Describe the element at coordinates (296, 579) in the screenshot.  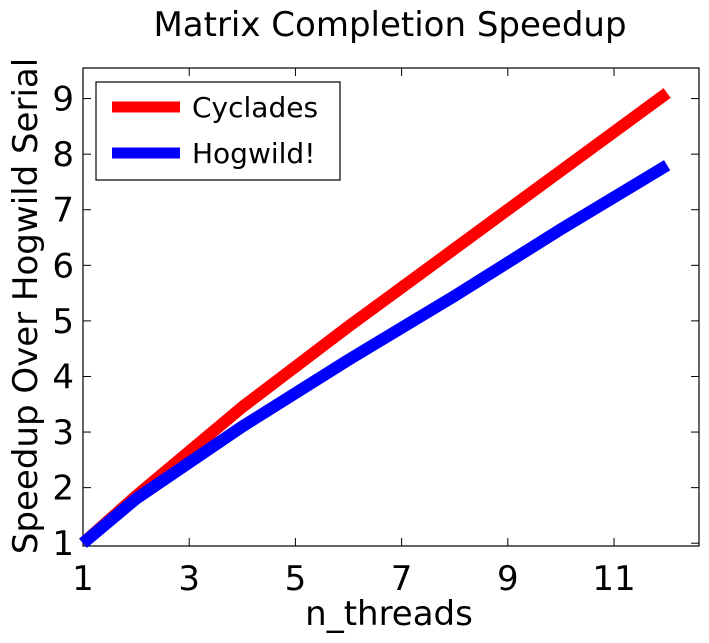
I see `x-tick-label: 5` at that location.